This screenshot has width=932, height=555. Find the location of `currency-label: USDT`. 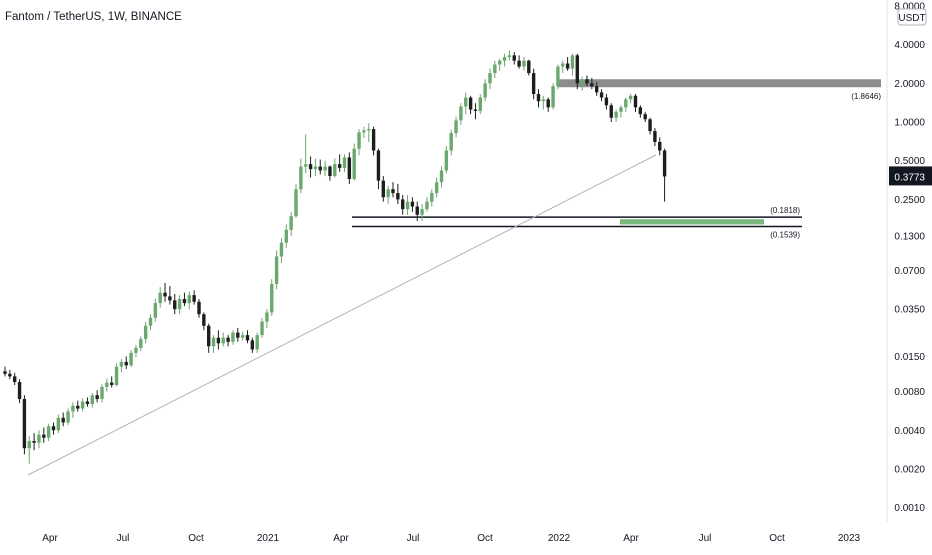

currency-label: USDT is located at coordinates (911, 18).